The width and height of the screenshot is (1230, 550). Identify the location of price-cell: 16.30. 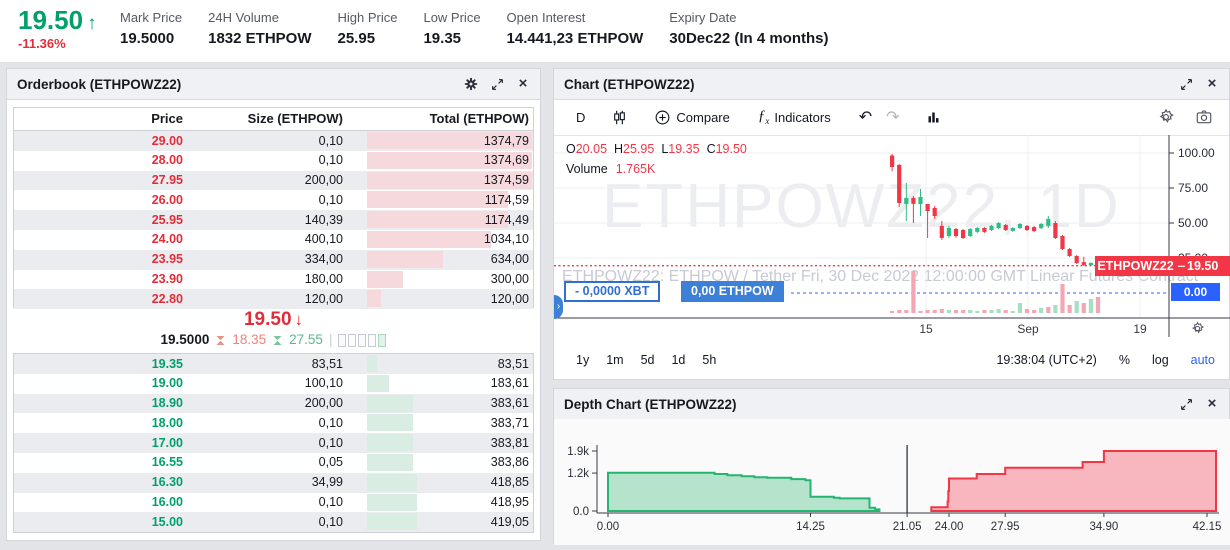
(167, 482).